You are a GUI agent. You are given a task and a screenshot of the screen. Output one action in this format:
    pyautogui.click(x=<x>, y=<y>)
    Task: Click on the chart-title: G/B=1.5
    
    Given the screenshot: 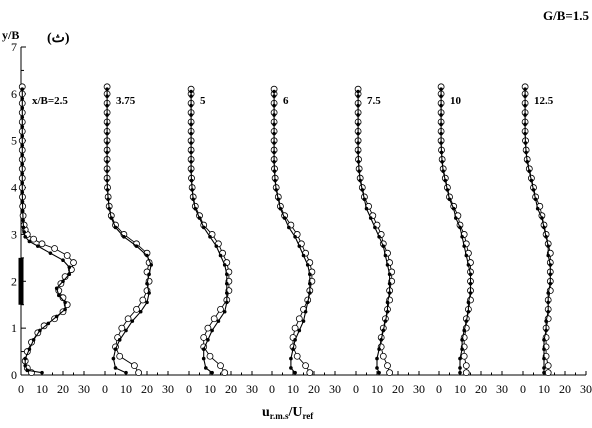 What is the action you would take?
    pyautogui.click(x=566, y=15)
    